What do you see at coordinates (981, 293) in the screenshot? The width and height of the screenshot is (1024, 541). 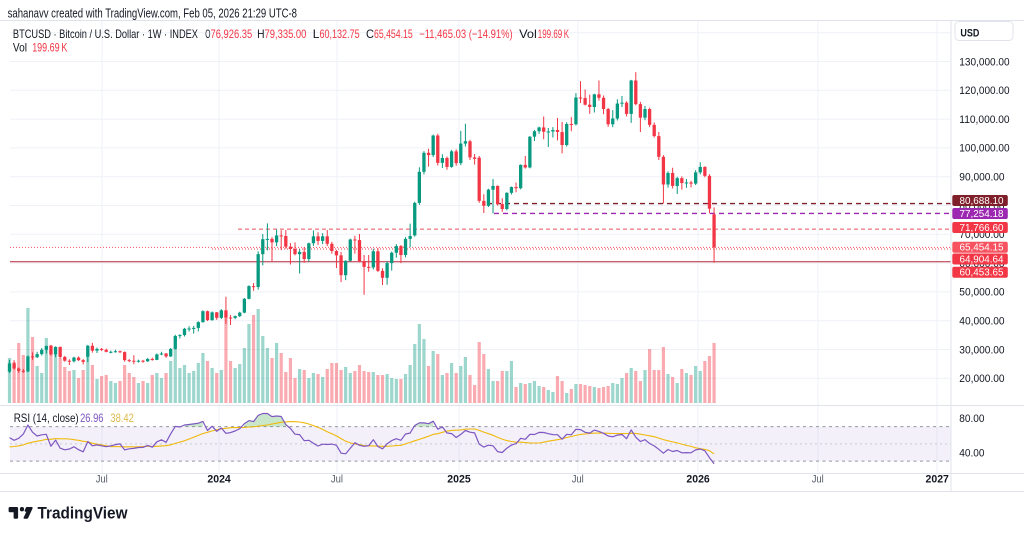 I see `svg-text: 50,000.00` at bounding box center [981, 293].